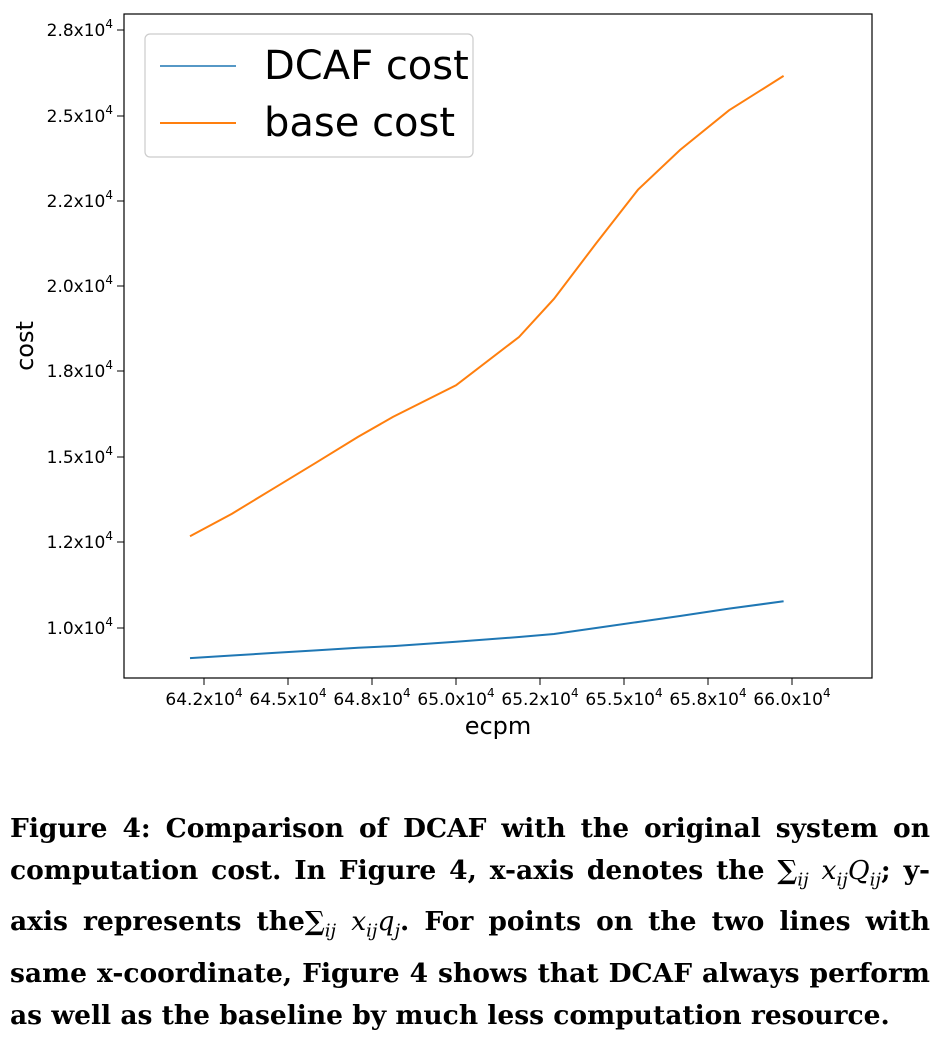 The width and height of the screenshot is (942, 1064). What do you see at coordinates (498, 726) in the screenshot?
I see `x-axis-label: ecpm` at bounding box center [498, 726].